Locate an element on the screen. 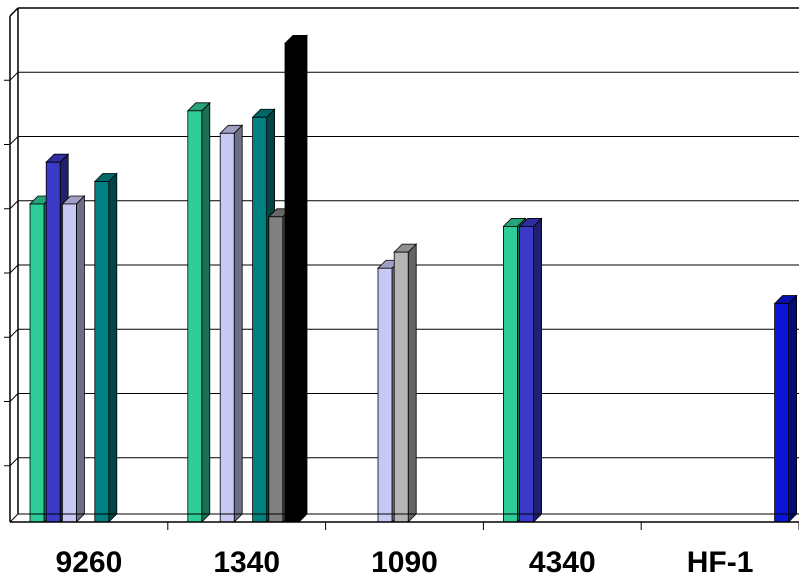 The image size is (799, 581). floor-corner is located at coordinates (14, 518).